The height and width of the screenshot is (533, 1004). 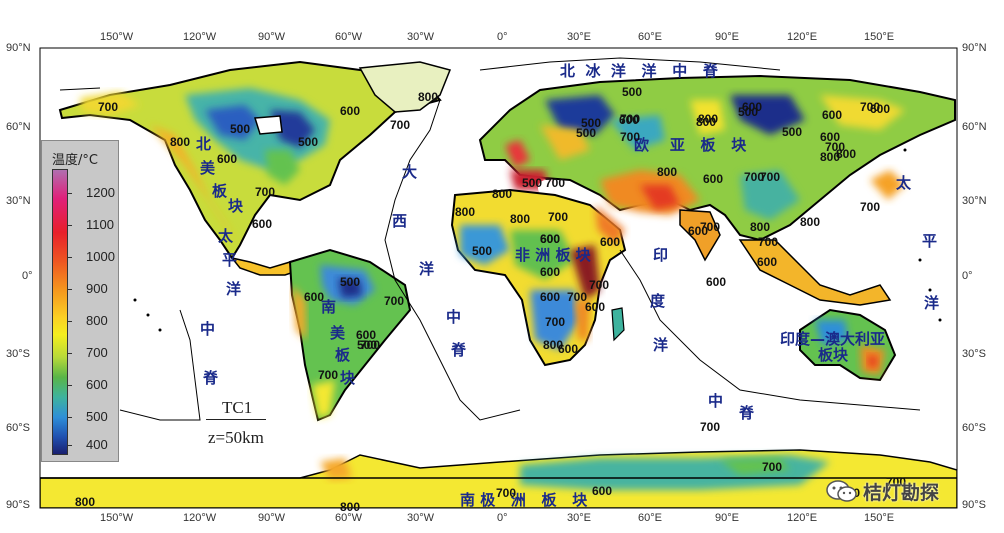 What do you see at coordinates (348, 378) in the screenshot?
I see `region-label-char: 块` at bounding box center [348, 378].